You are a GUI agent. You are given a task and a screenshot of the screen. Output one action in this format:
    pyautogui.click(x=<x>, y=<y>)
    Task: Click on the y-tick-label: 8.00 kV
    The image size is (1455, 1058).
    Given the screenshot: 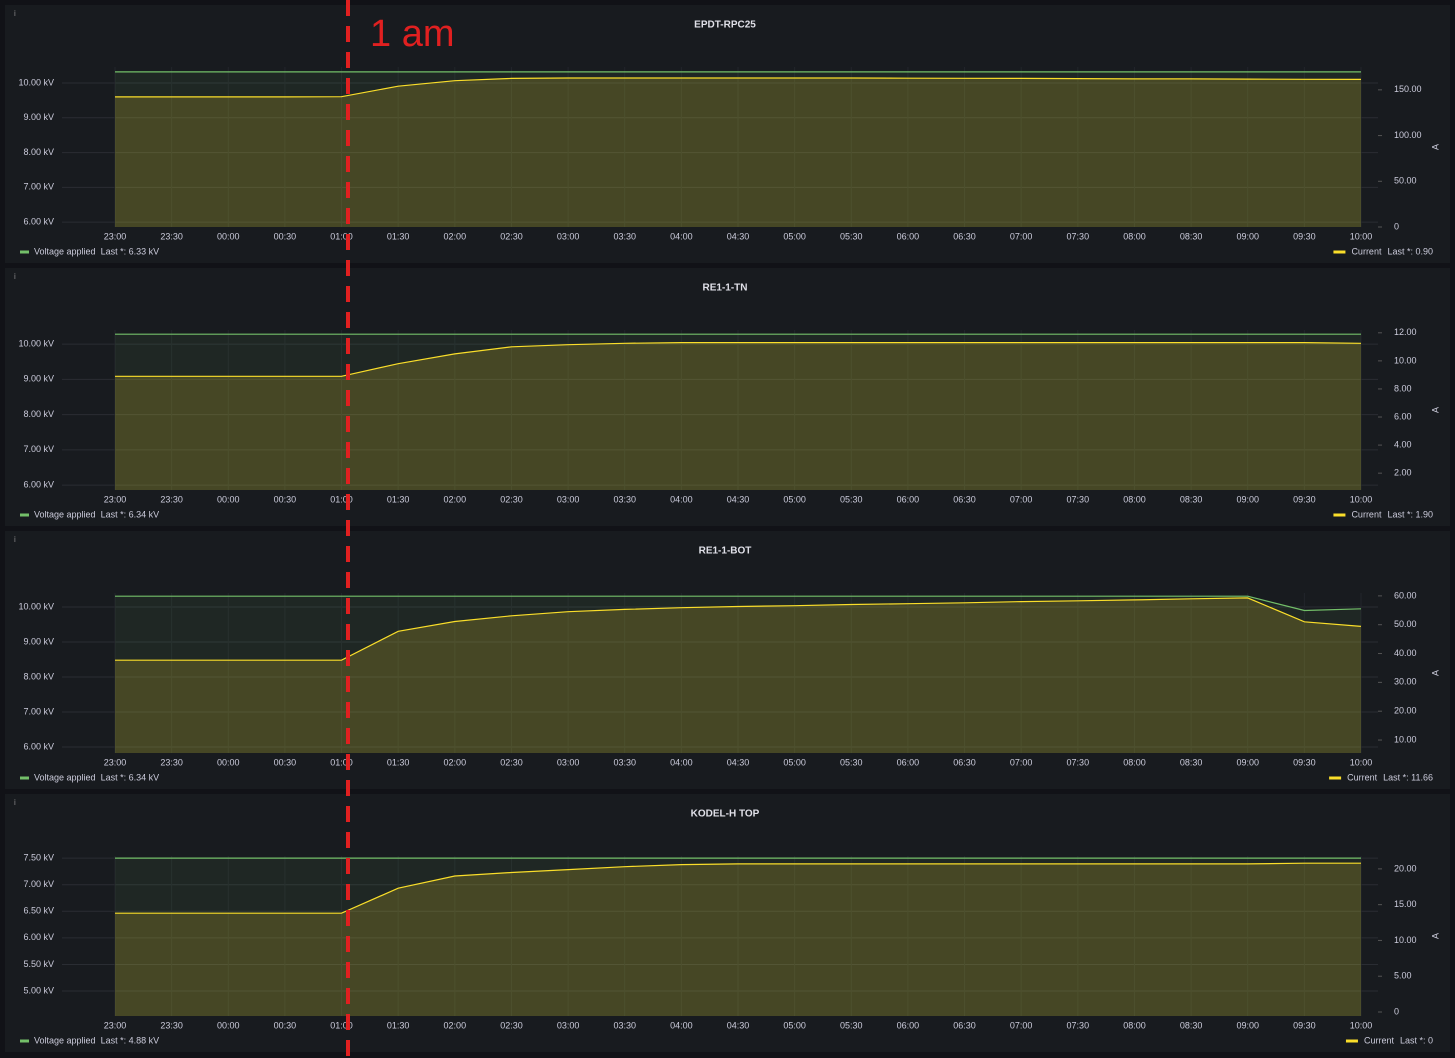 What is the action you would take?
    pyautogui.click(x=38, y=676)
    